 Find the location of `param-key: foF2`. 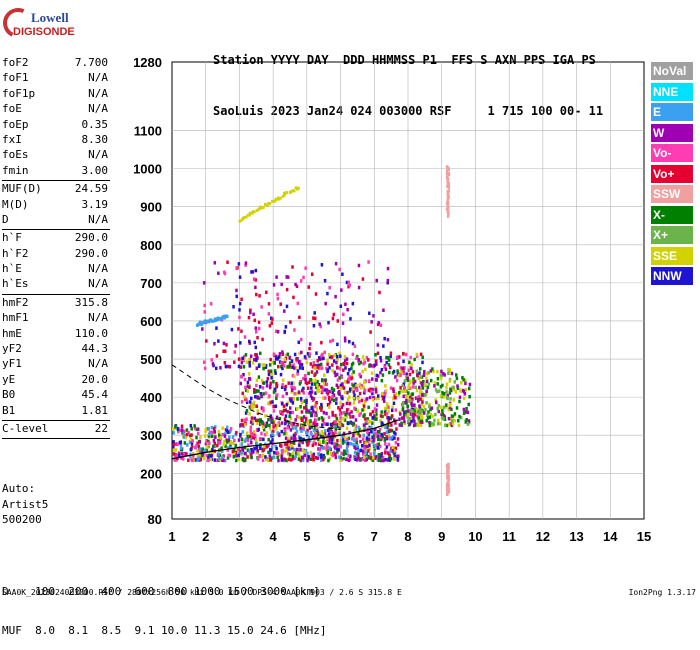

param-key: foF2 is located at coordinates (15, 62).